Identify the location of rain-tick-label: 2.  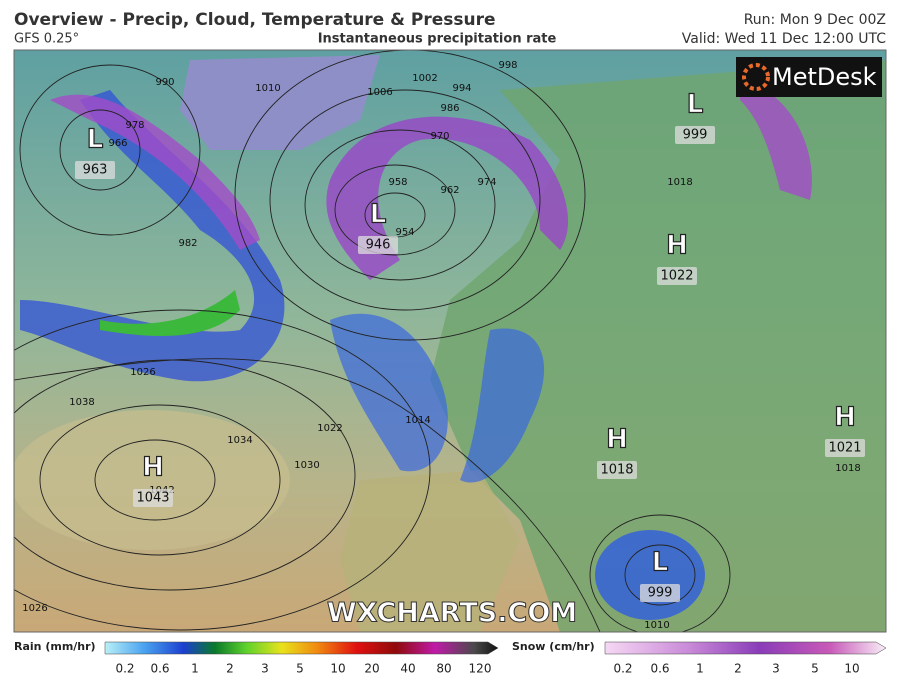
(230, 669).